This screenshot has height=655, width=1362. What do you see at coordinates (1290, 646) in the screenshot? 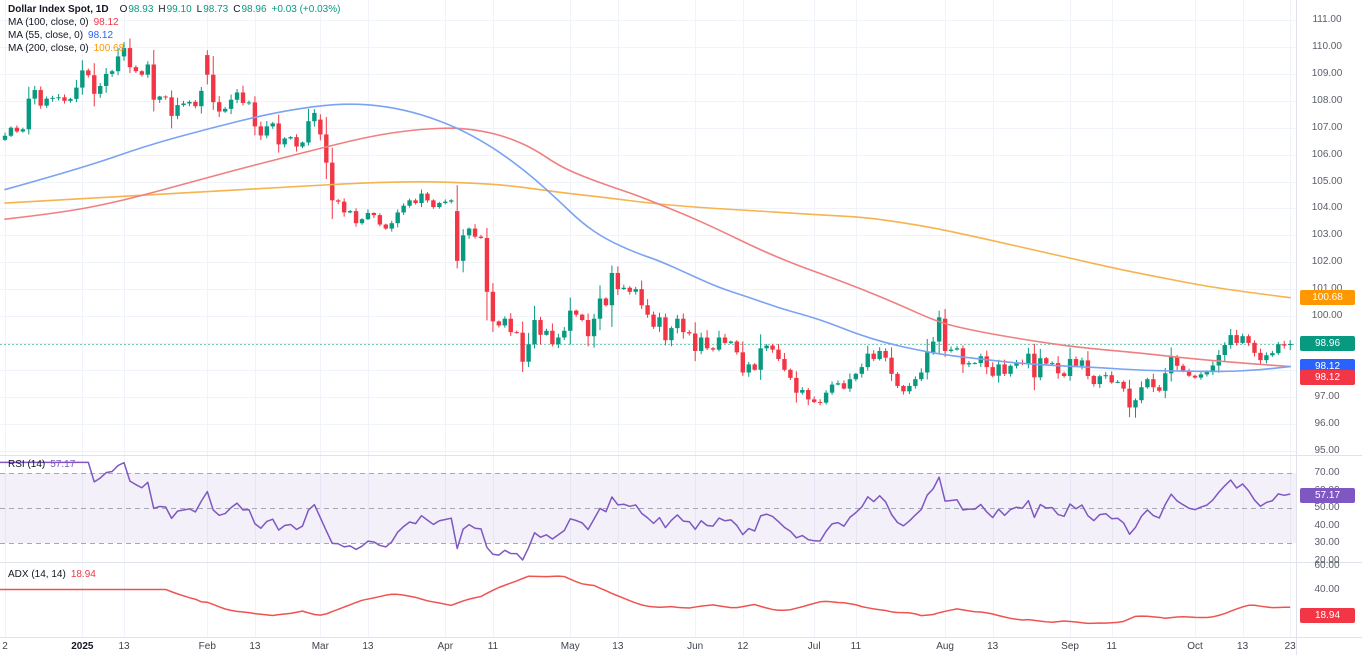
I see `time-axis-label: 23` at bounding box center [1290, 646].